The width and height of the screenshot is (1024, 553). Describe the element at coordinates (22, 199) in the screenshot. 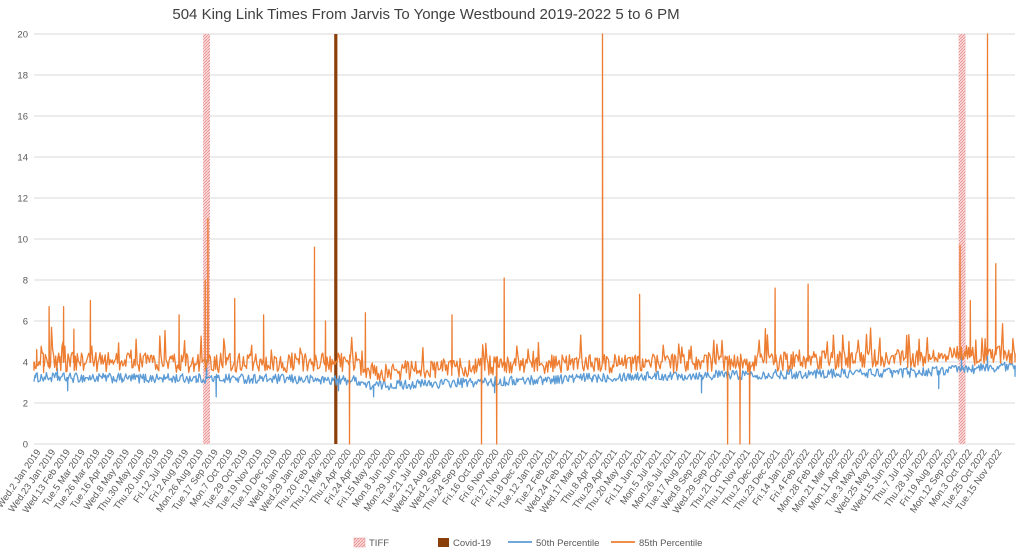

I see `y-tick-label-12: 12` at that location.